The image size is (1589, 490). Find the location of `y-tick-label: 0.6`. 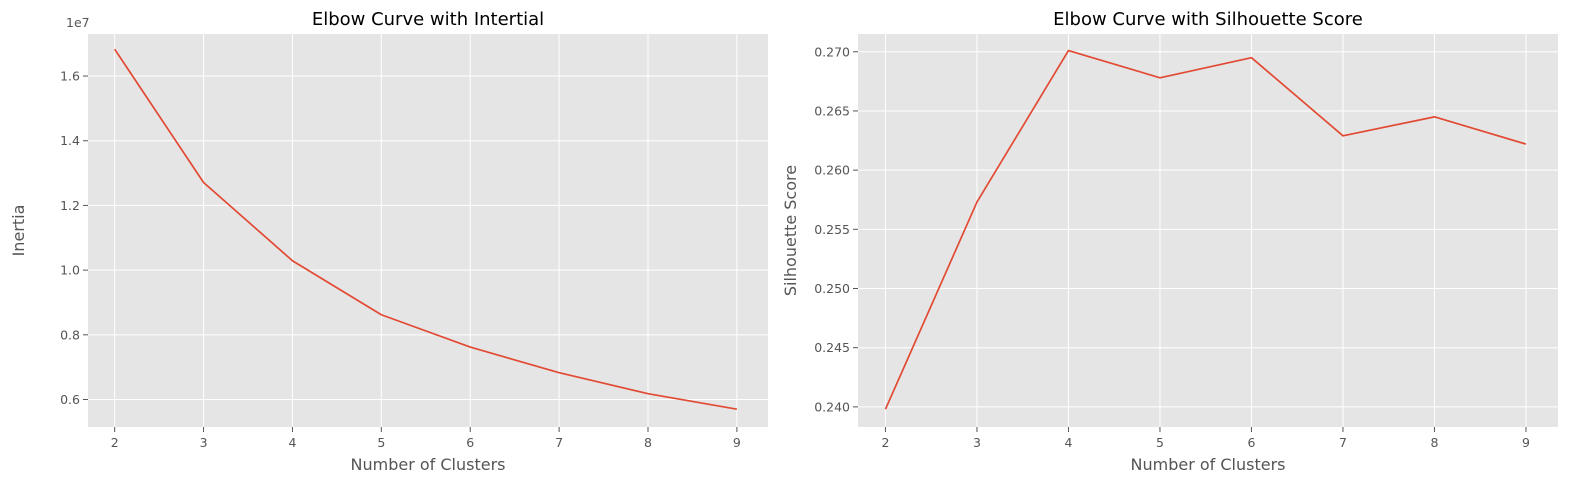

y-tick-label: 0.6 is located at coordinates (70, 399).